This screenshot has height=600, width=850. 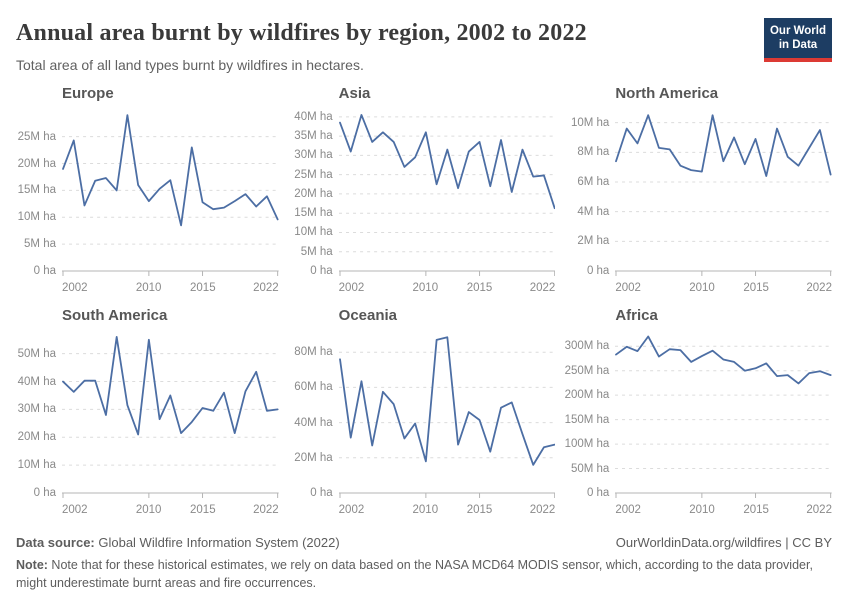 What do you see at coordinates (313, 387) in the screenshot?
I see `y-axis-tick-label: 60M ha` at bounding box center [313, 387].